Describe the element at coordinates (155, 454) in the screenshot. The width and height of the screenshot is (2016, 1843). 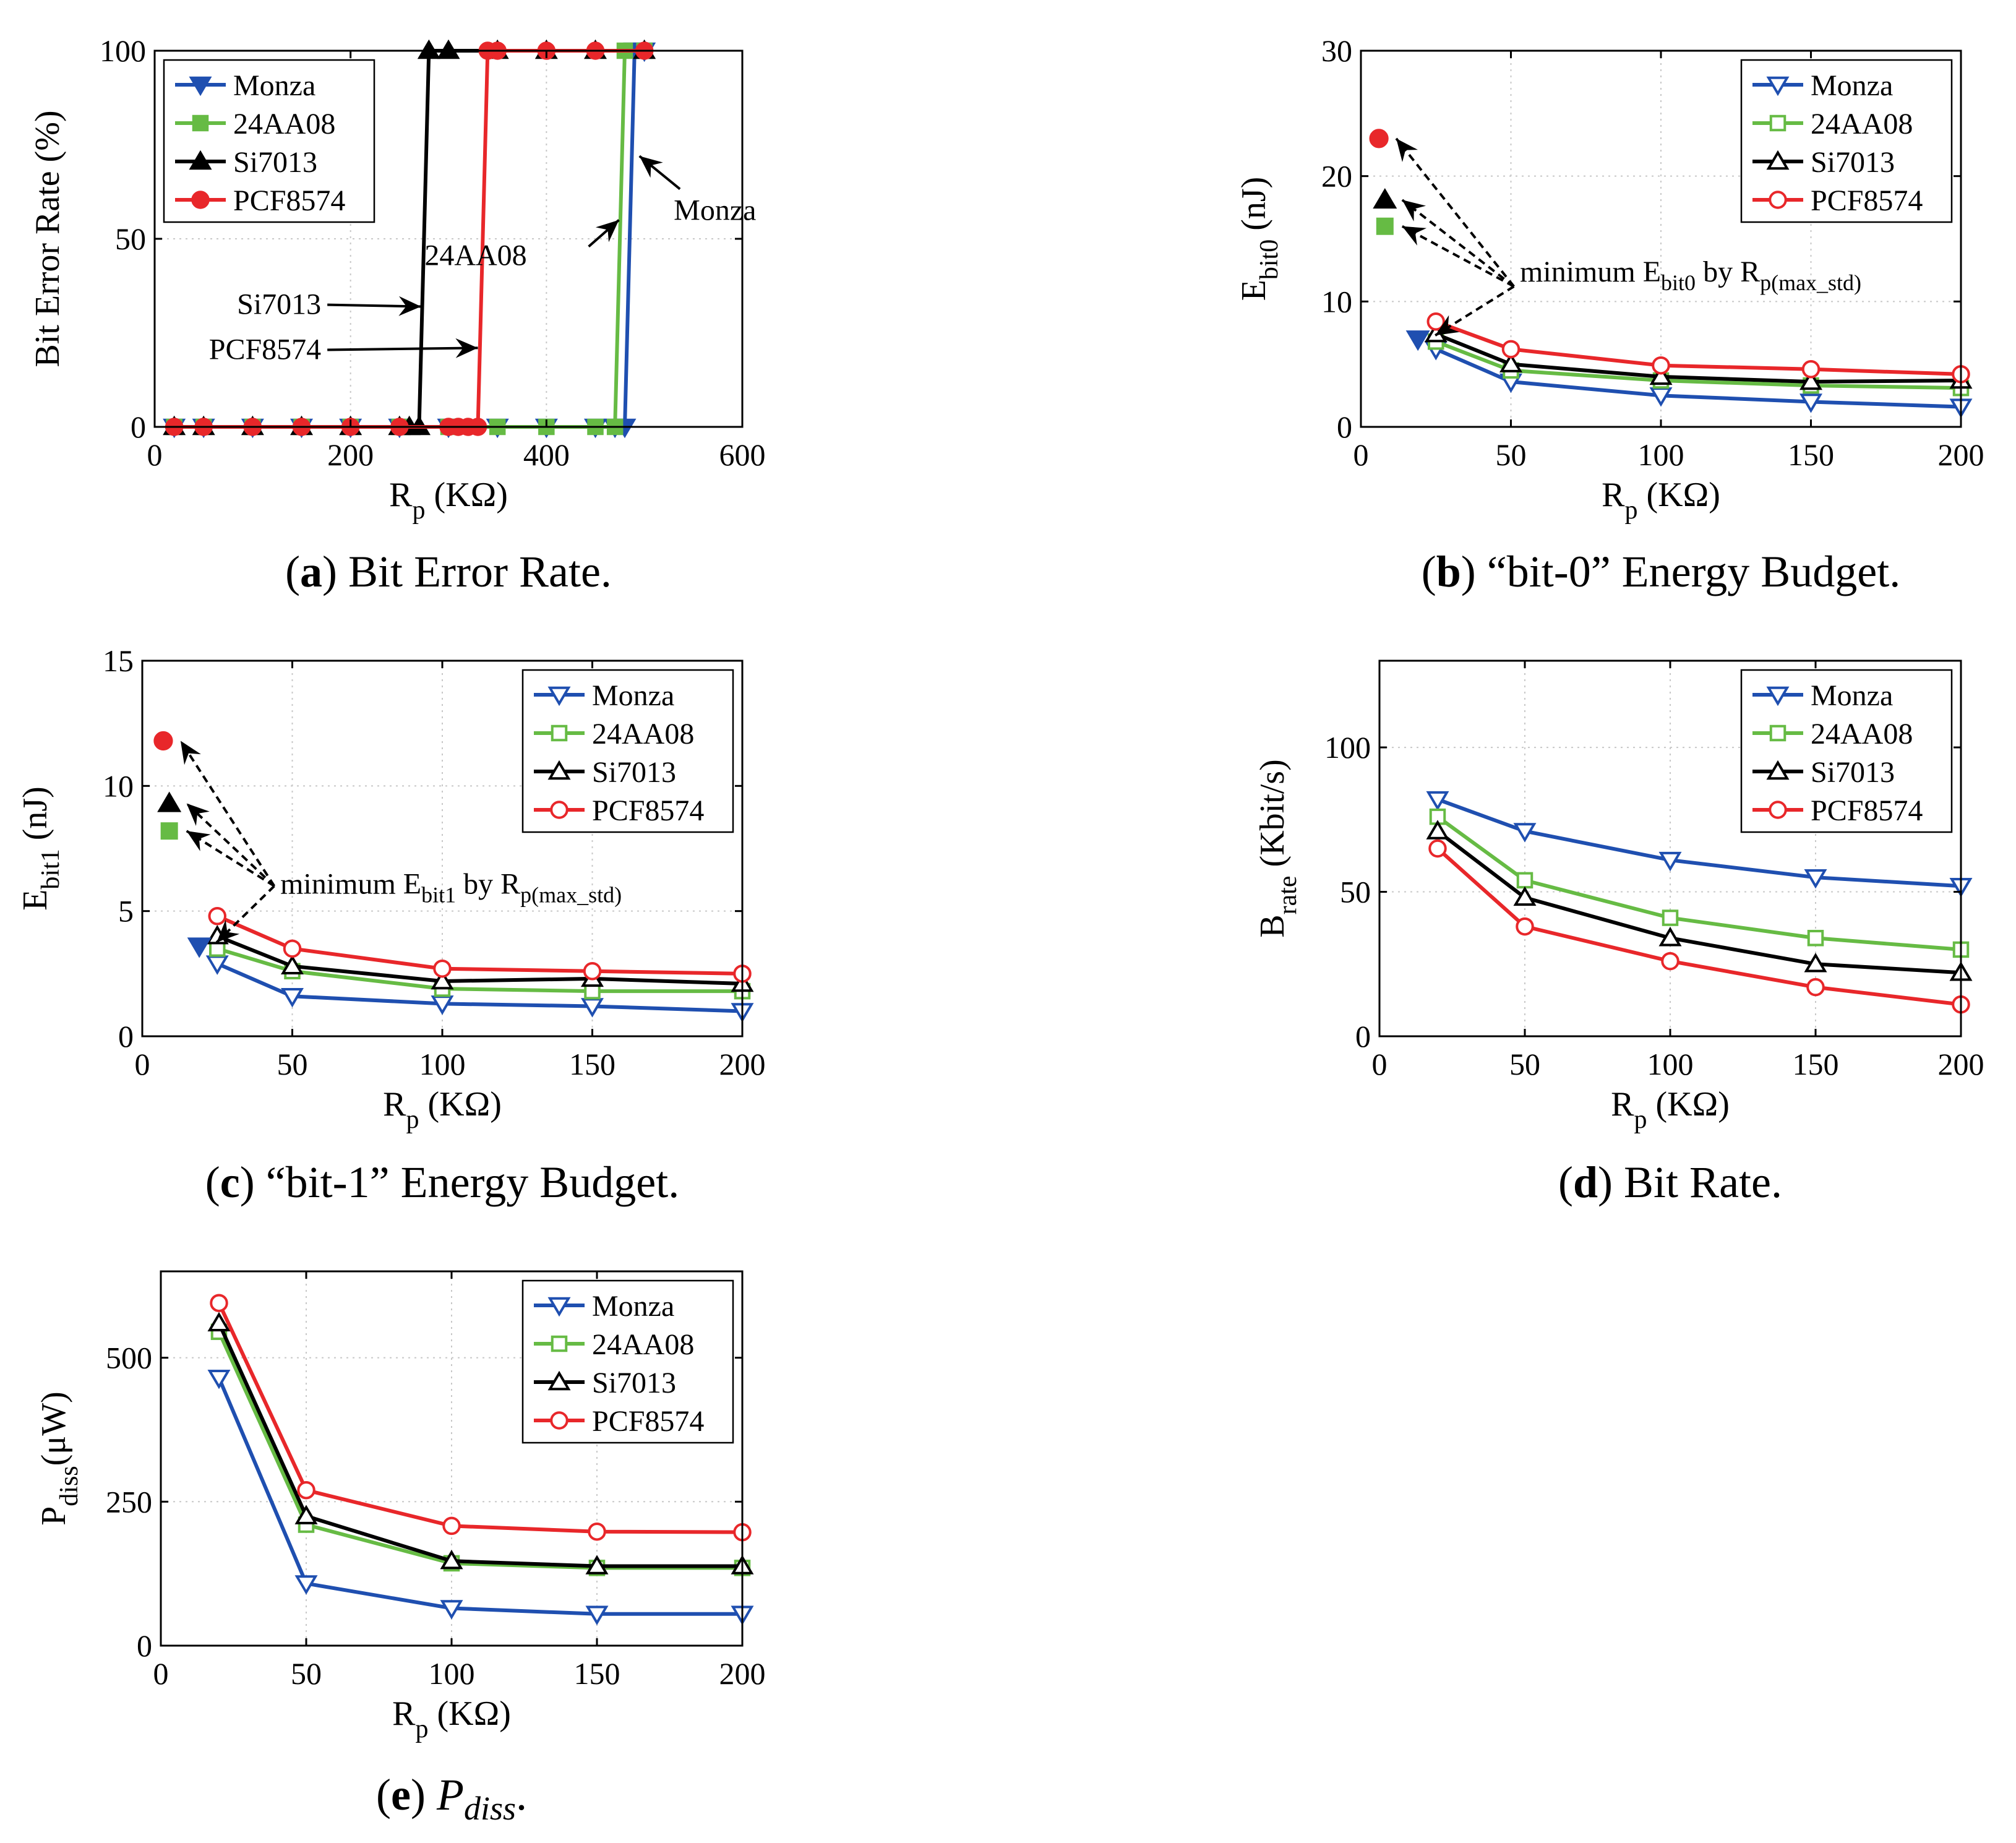
I see `x-tick-label: 0` at that location.